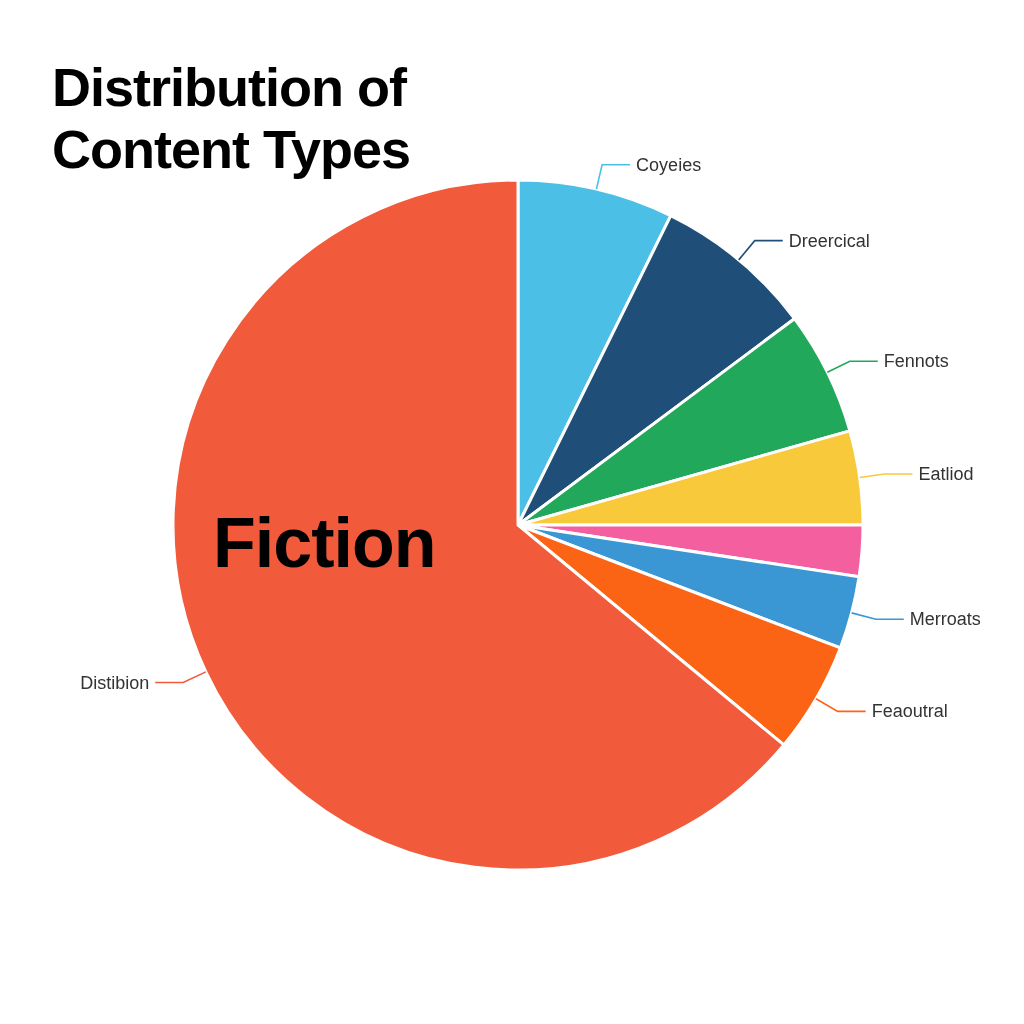 The height and width of the screenshot is (1024, 1024). I want to click on slice-label: Dreercical, so click(829, 240).